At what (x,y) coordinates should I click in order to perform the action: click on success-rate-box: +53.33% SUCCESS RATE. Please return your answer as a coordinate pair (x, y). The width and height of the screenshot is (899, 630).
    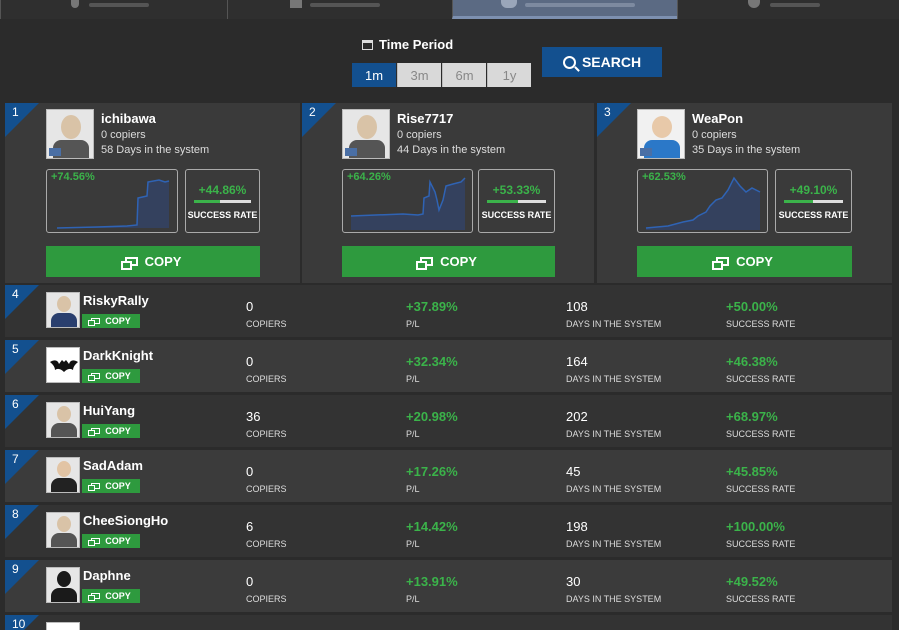
    Looking at the image, I should click on (516, 201).